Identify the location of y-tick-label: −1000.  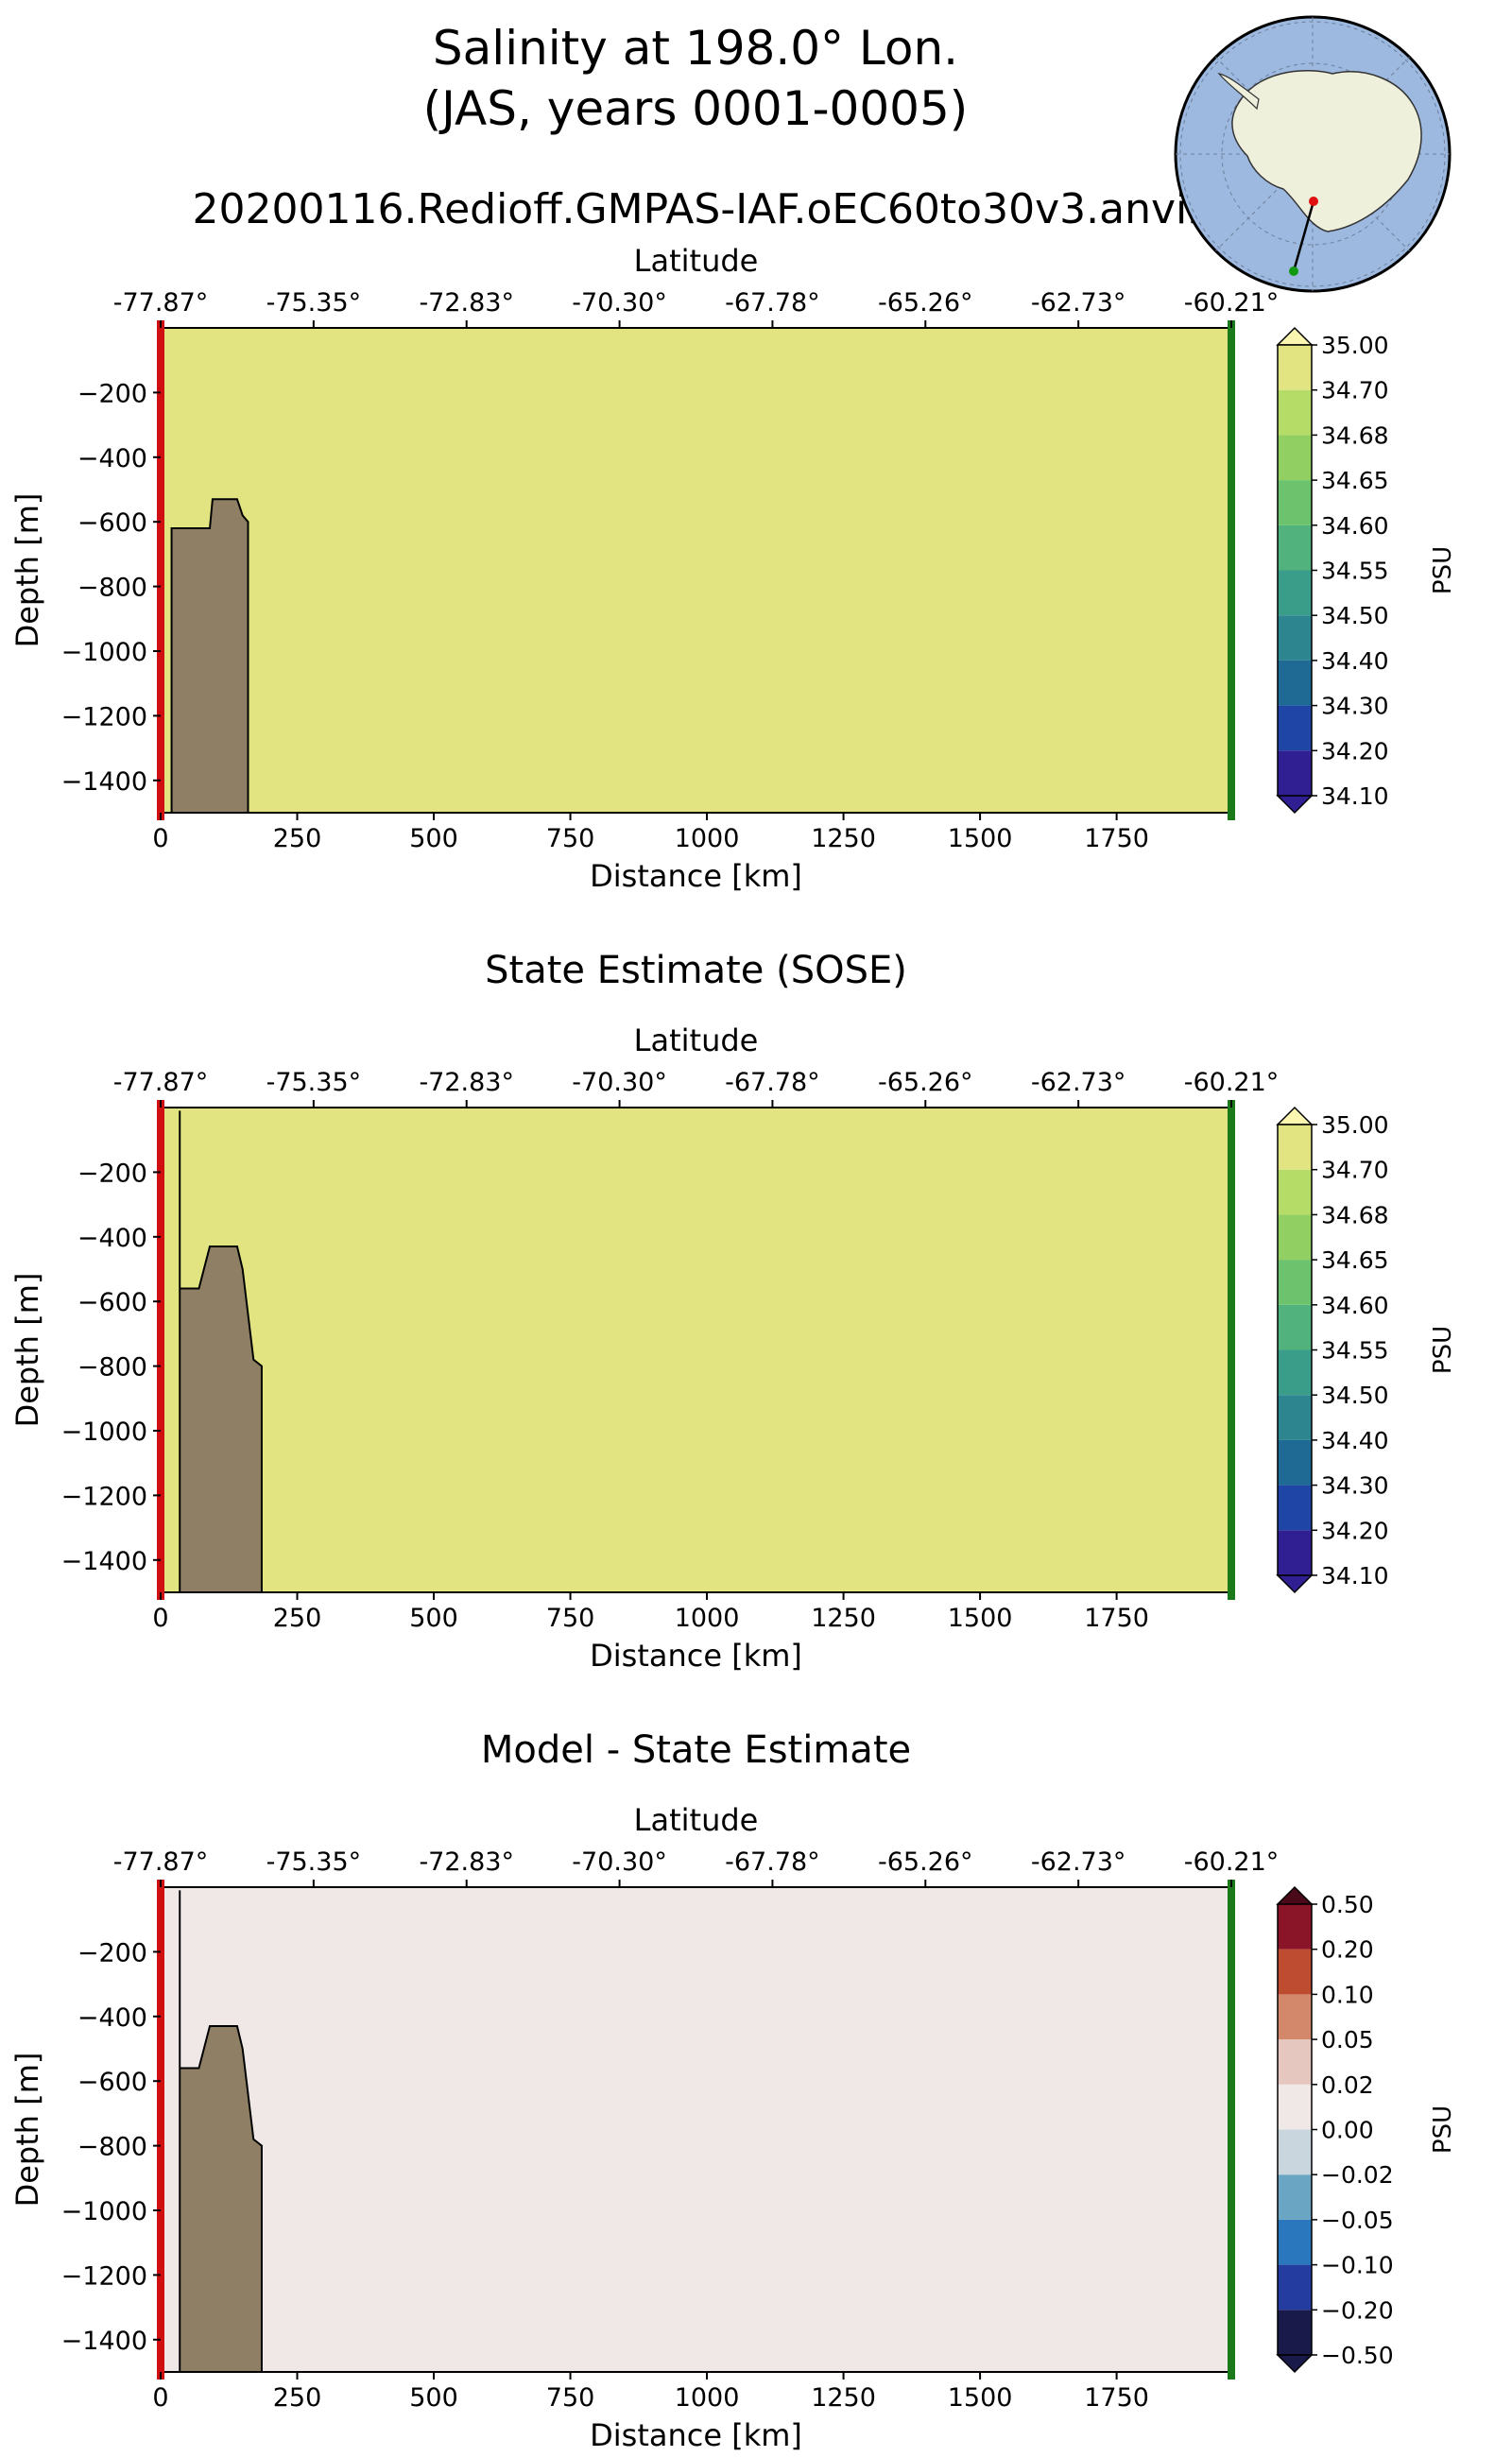
(104, 1432).